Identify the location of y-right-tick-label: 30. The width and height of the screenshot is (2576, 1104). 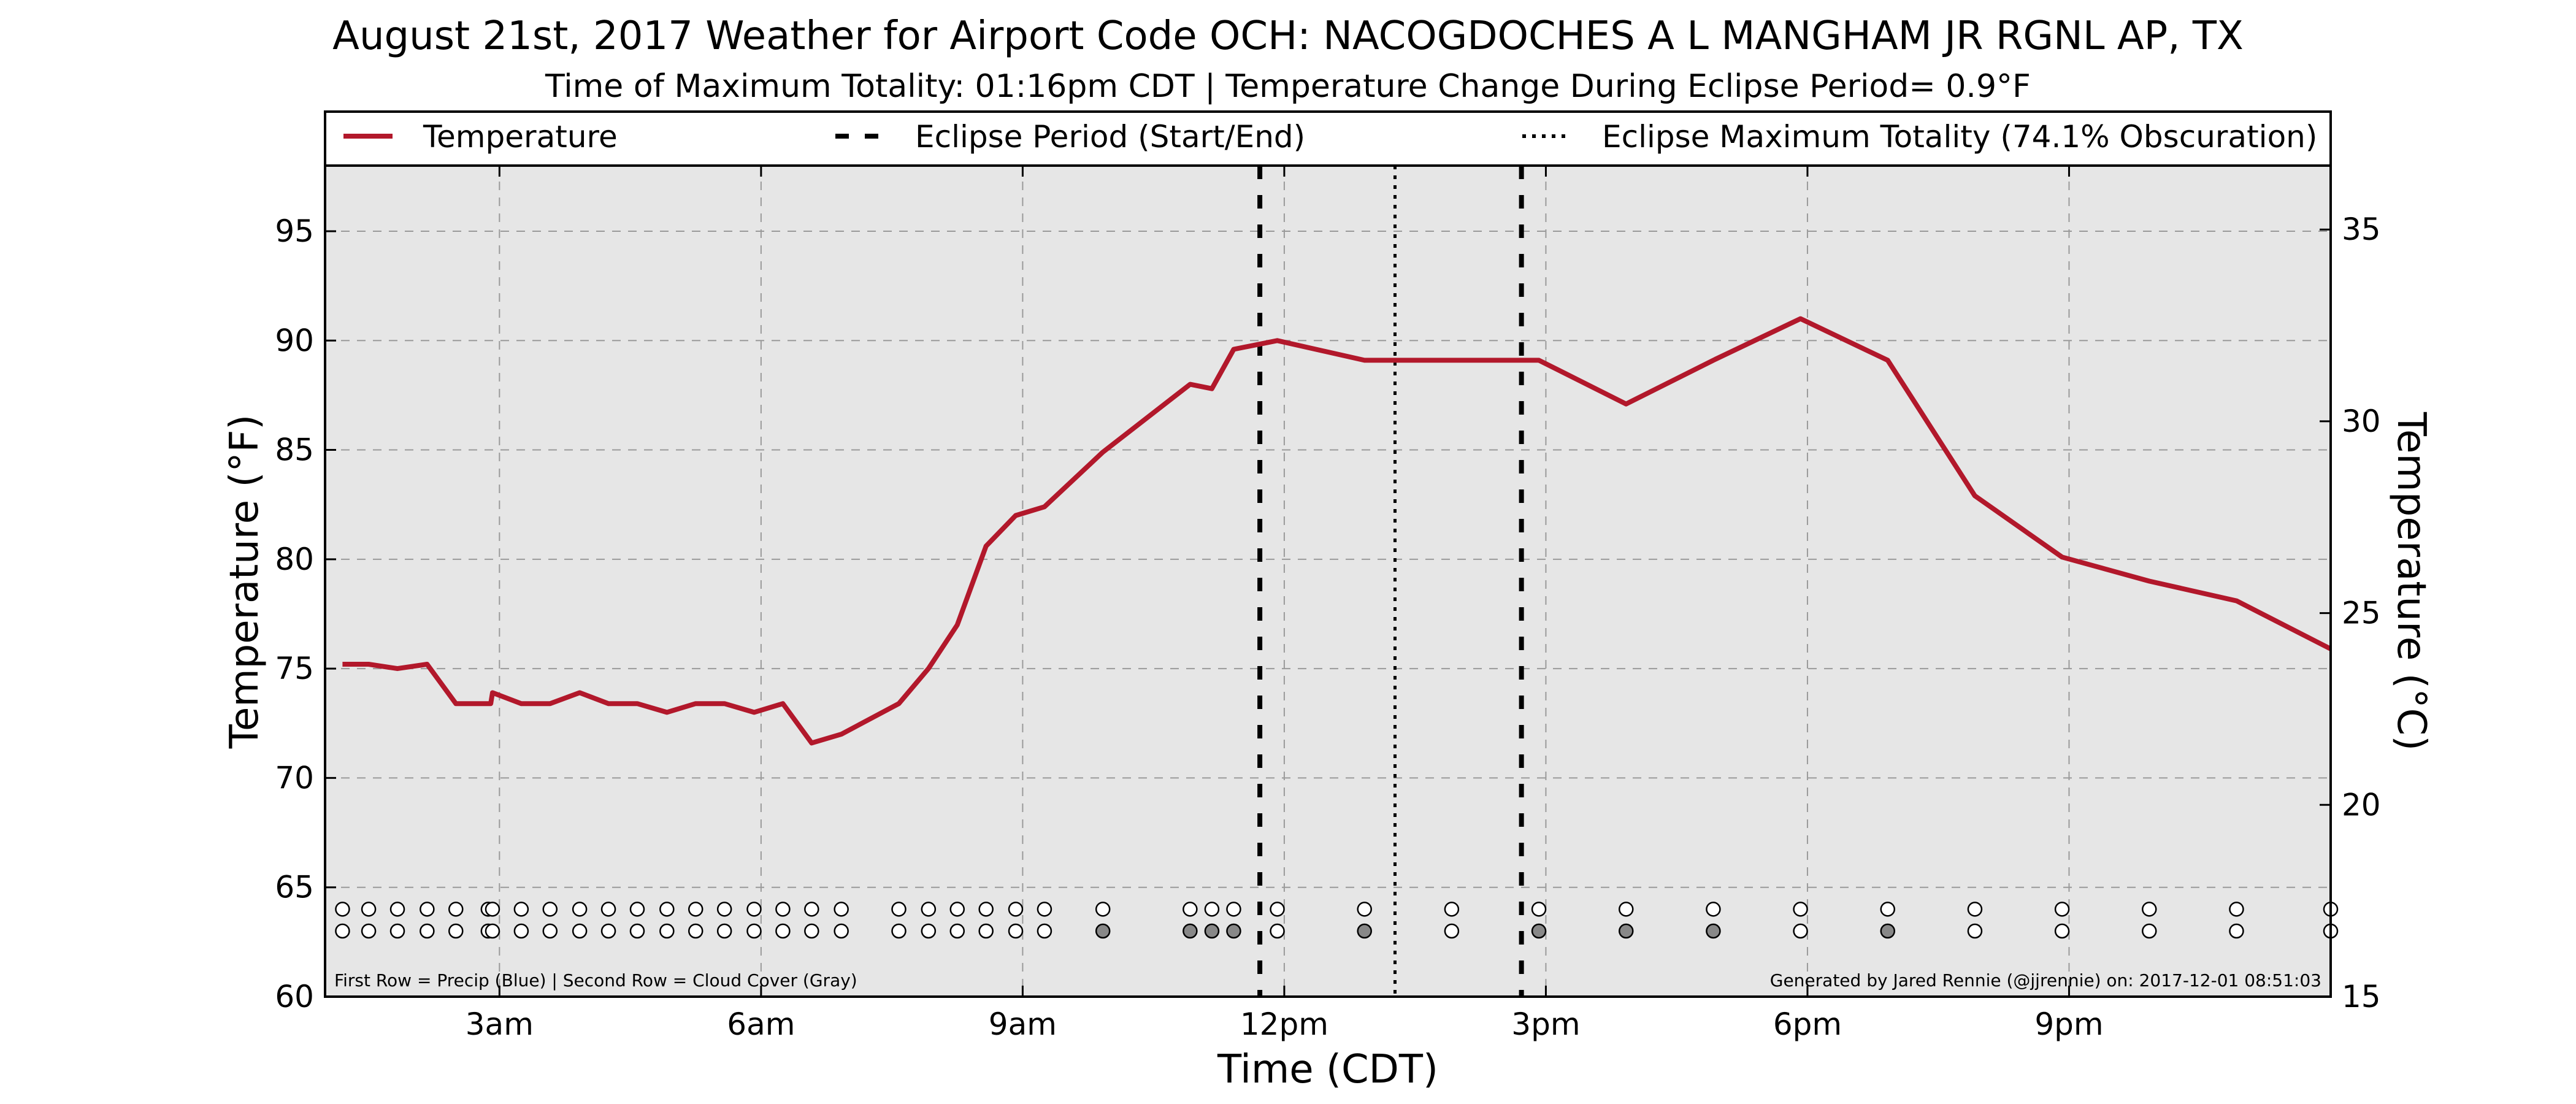
(2361, 421).